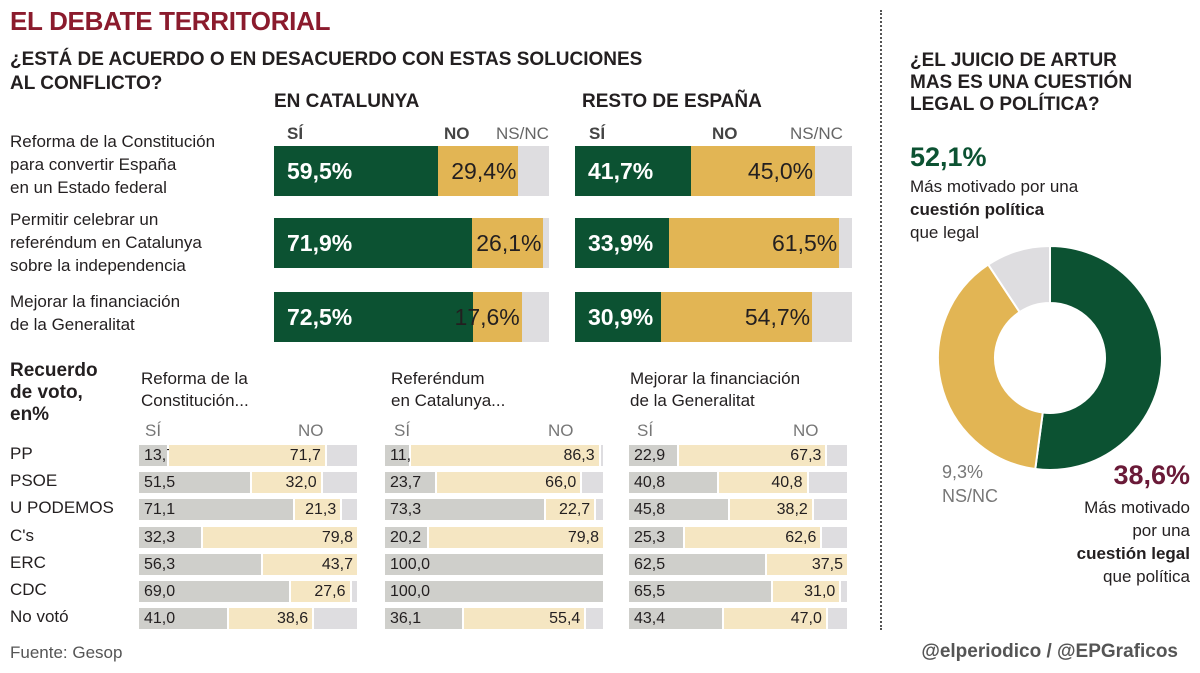  I want to click on catalunya-no-header: NO, so click(457, 133).